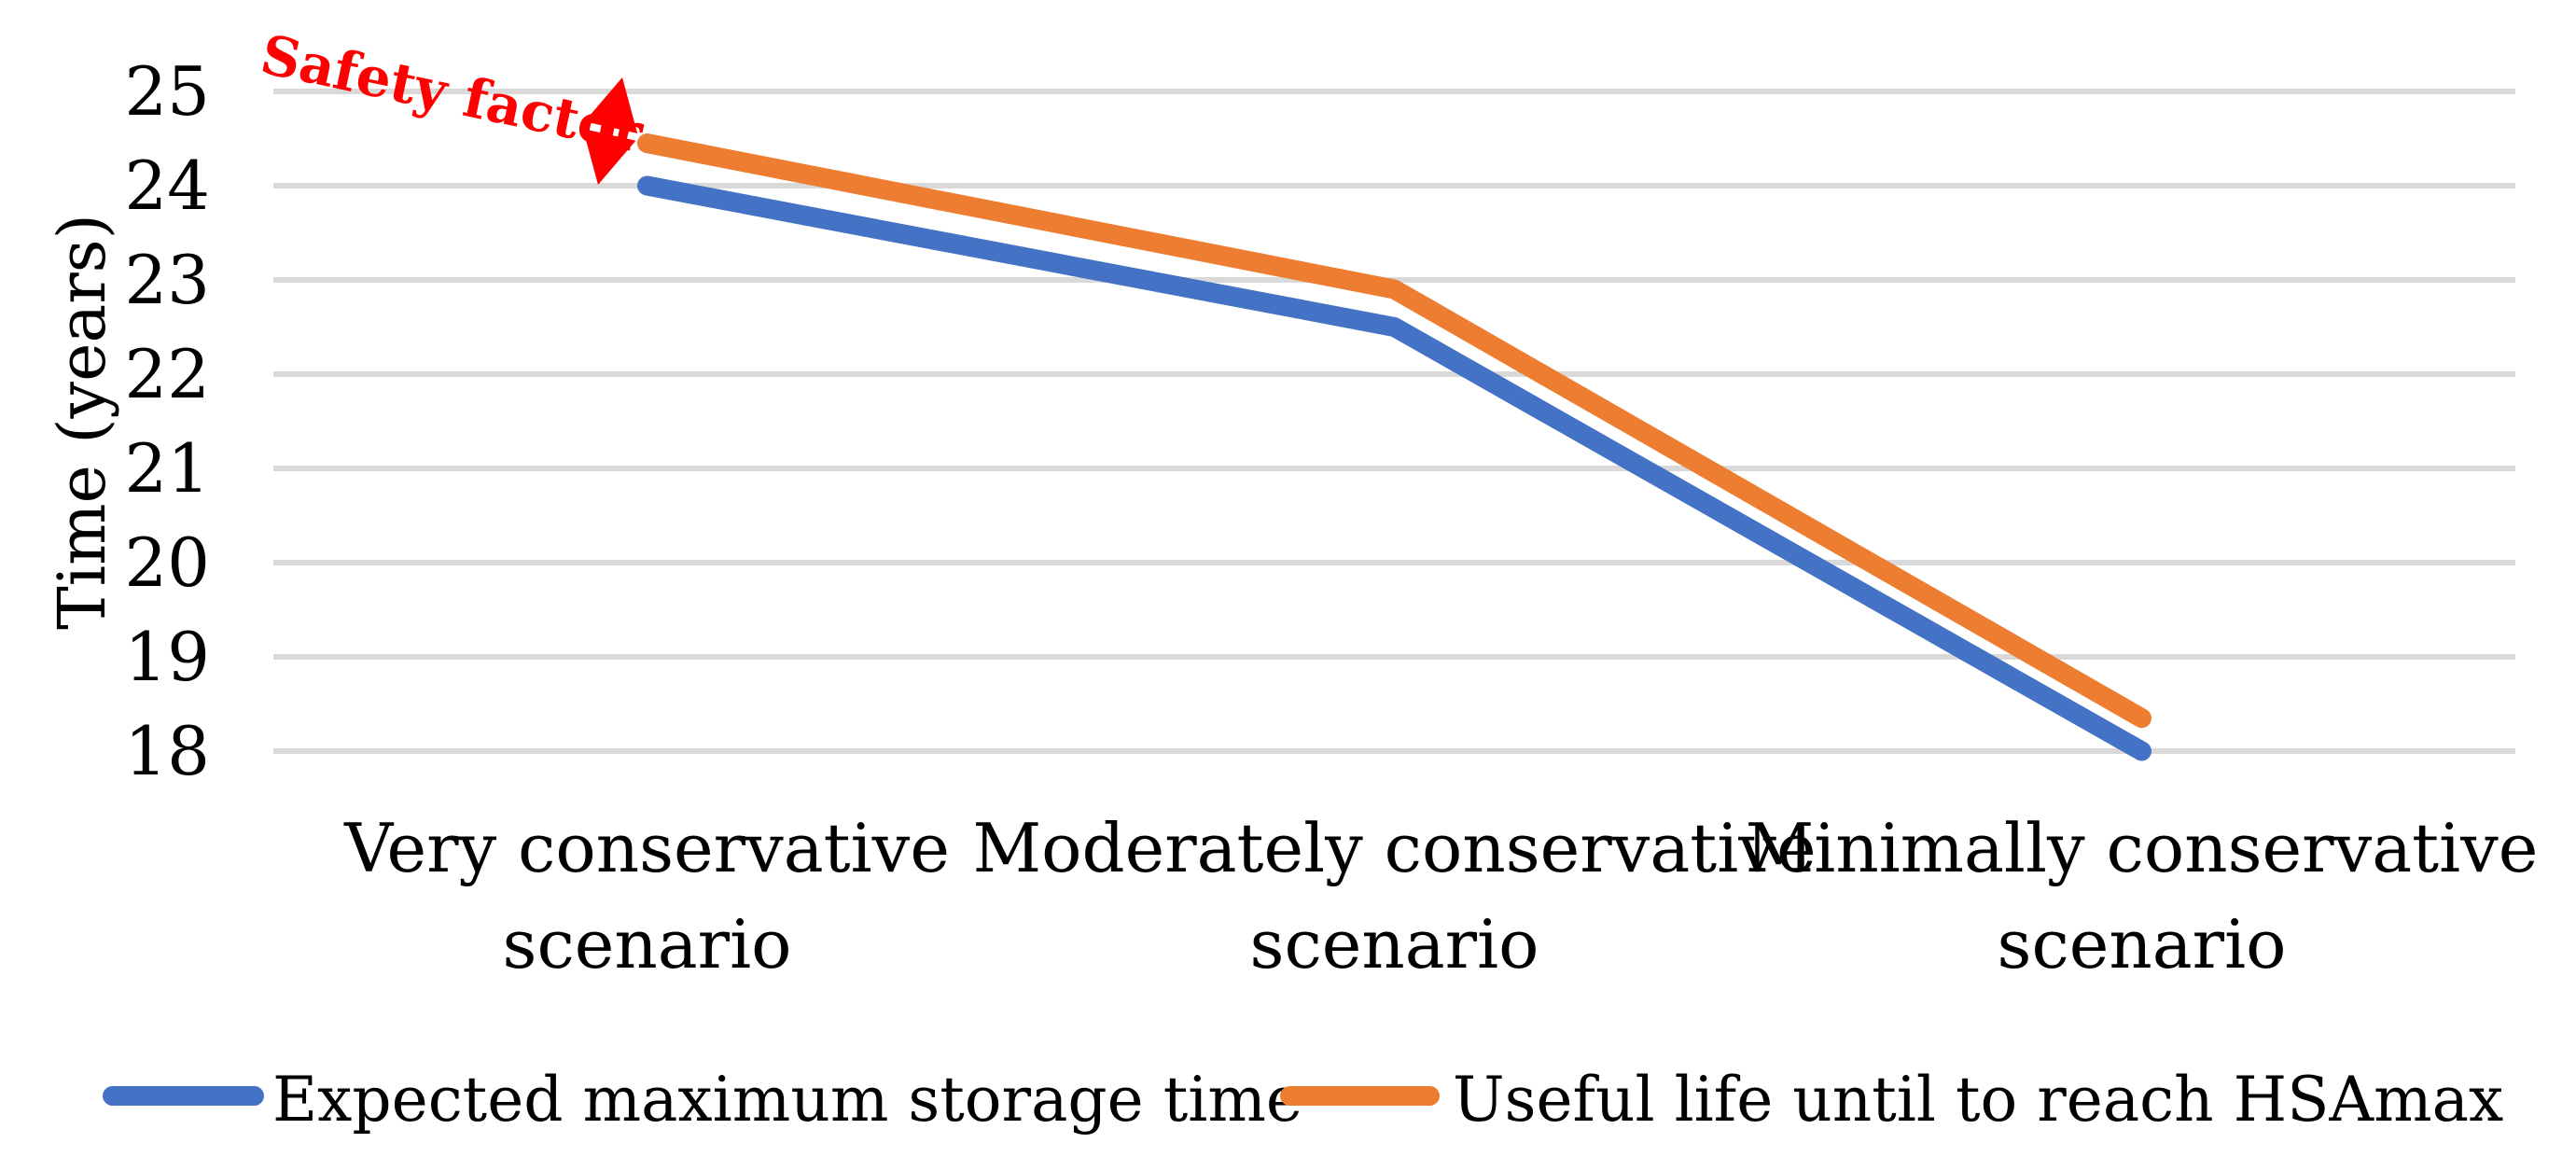 The height and width of the screenshot is (1171, 2576). What do you see at coordinates (167, 185) in the screenshot?
I see `y-tick-label-24: 24` at bounding box center [167, 185].